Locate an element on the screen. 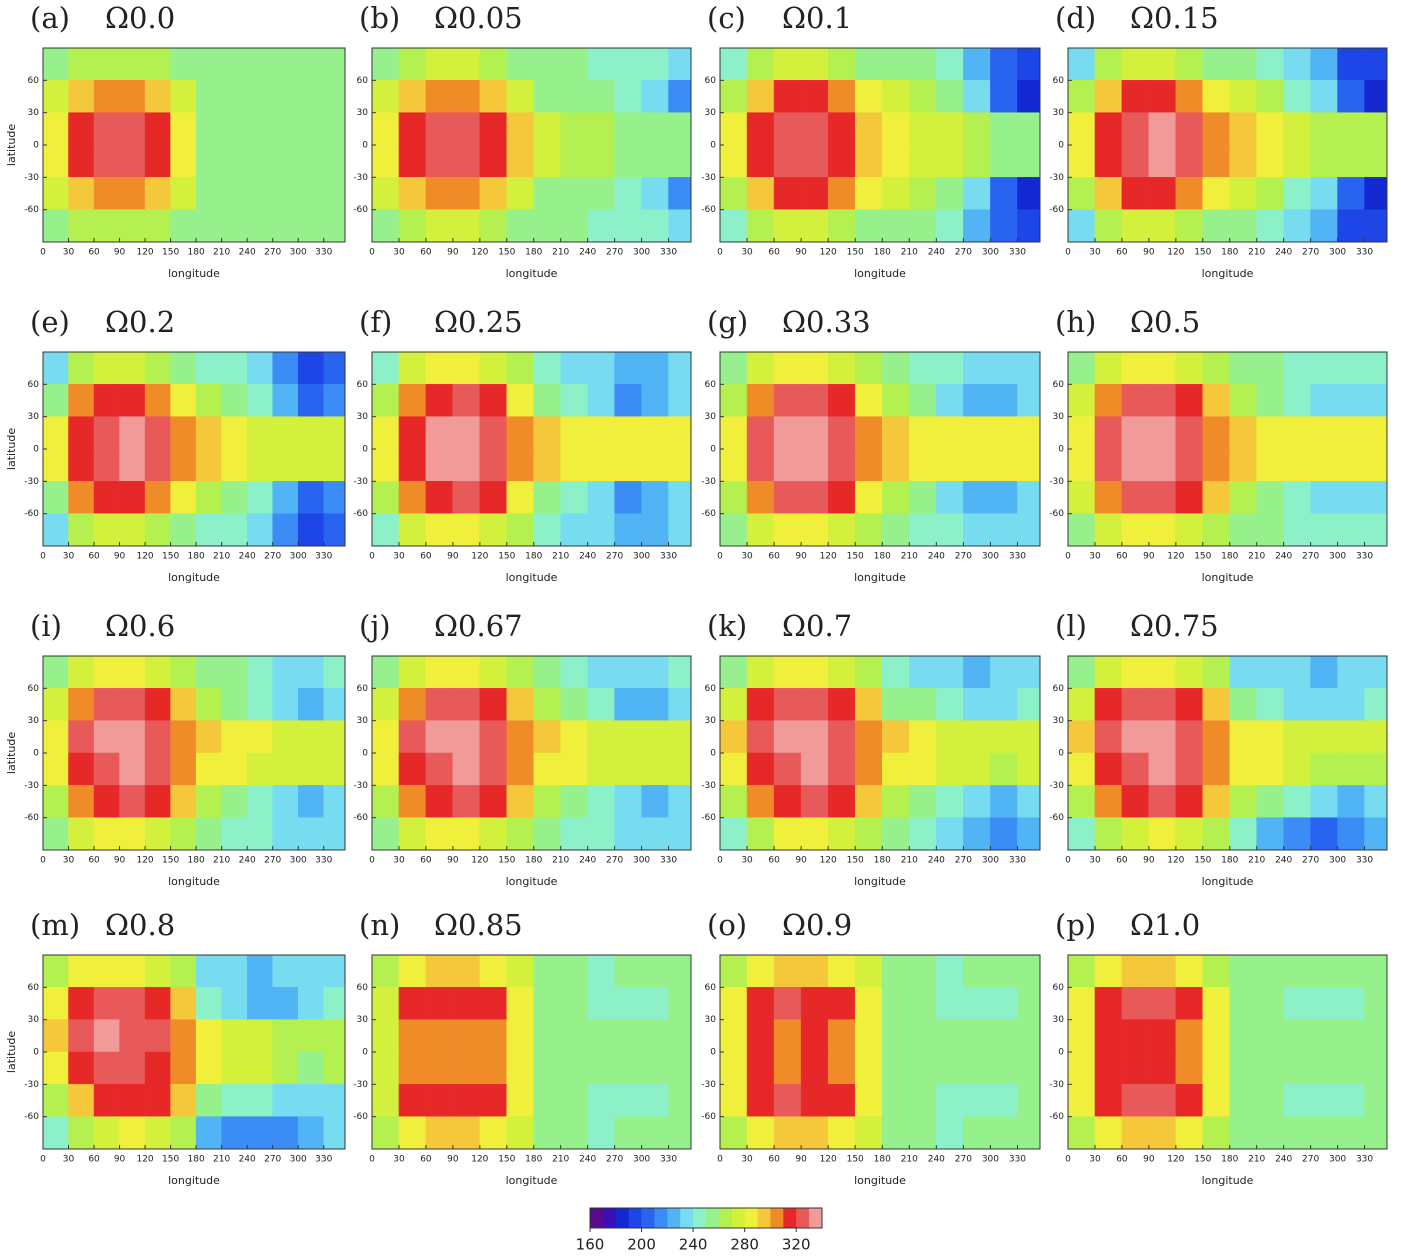 Image resolution: width=1401 pixels, height=1256 pixels. y-tick-label: 30 is located at coordinates (34, 721).